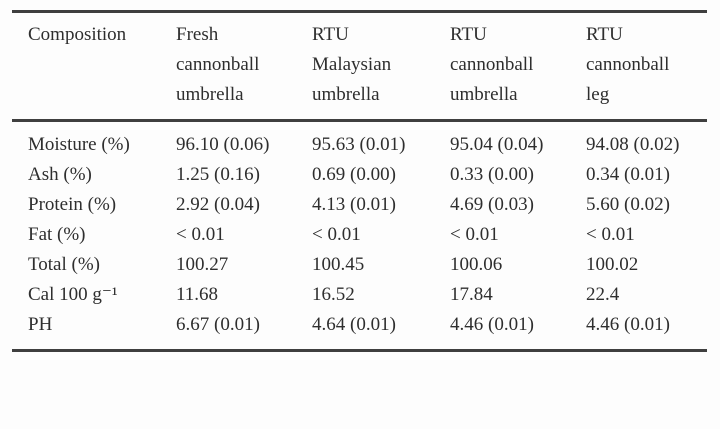 The image size is (720, 429). Describe the element at coordinates (218, 324) in the screenshot. I see `table-cell: 6.67 (0.01)` at that location.